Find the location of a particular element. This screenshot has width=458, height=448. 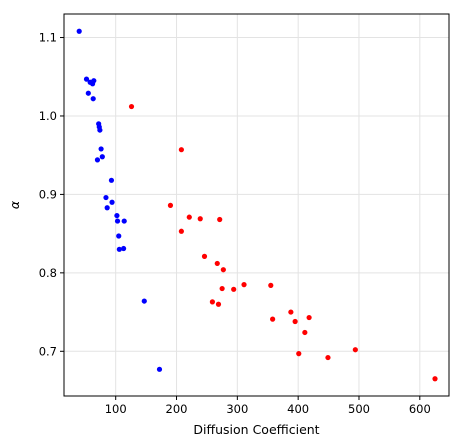

y-tick-label: 0.9 is located at coordinates (48, 194).